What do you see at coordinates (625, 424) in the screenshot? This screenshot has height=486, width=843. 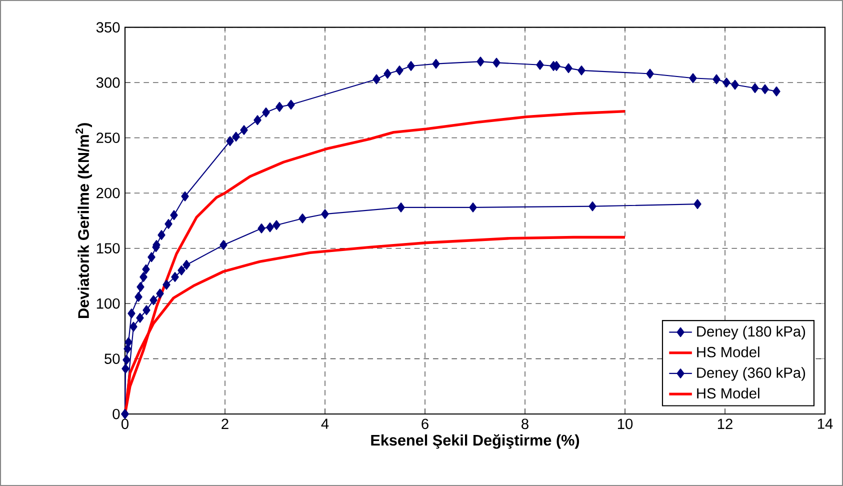 I see `x-tick-label: 10` at bounding box center [625, 424].